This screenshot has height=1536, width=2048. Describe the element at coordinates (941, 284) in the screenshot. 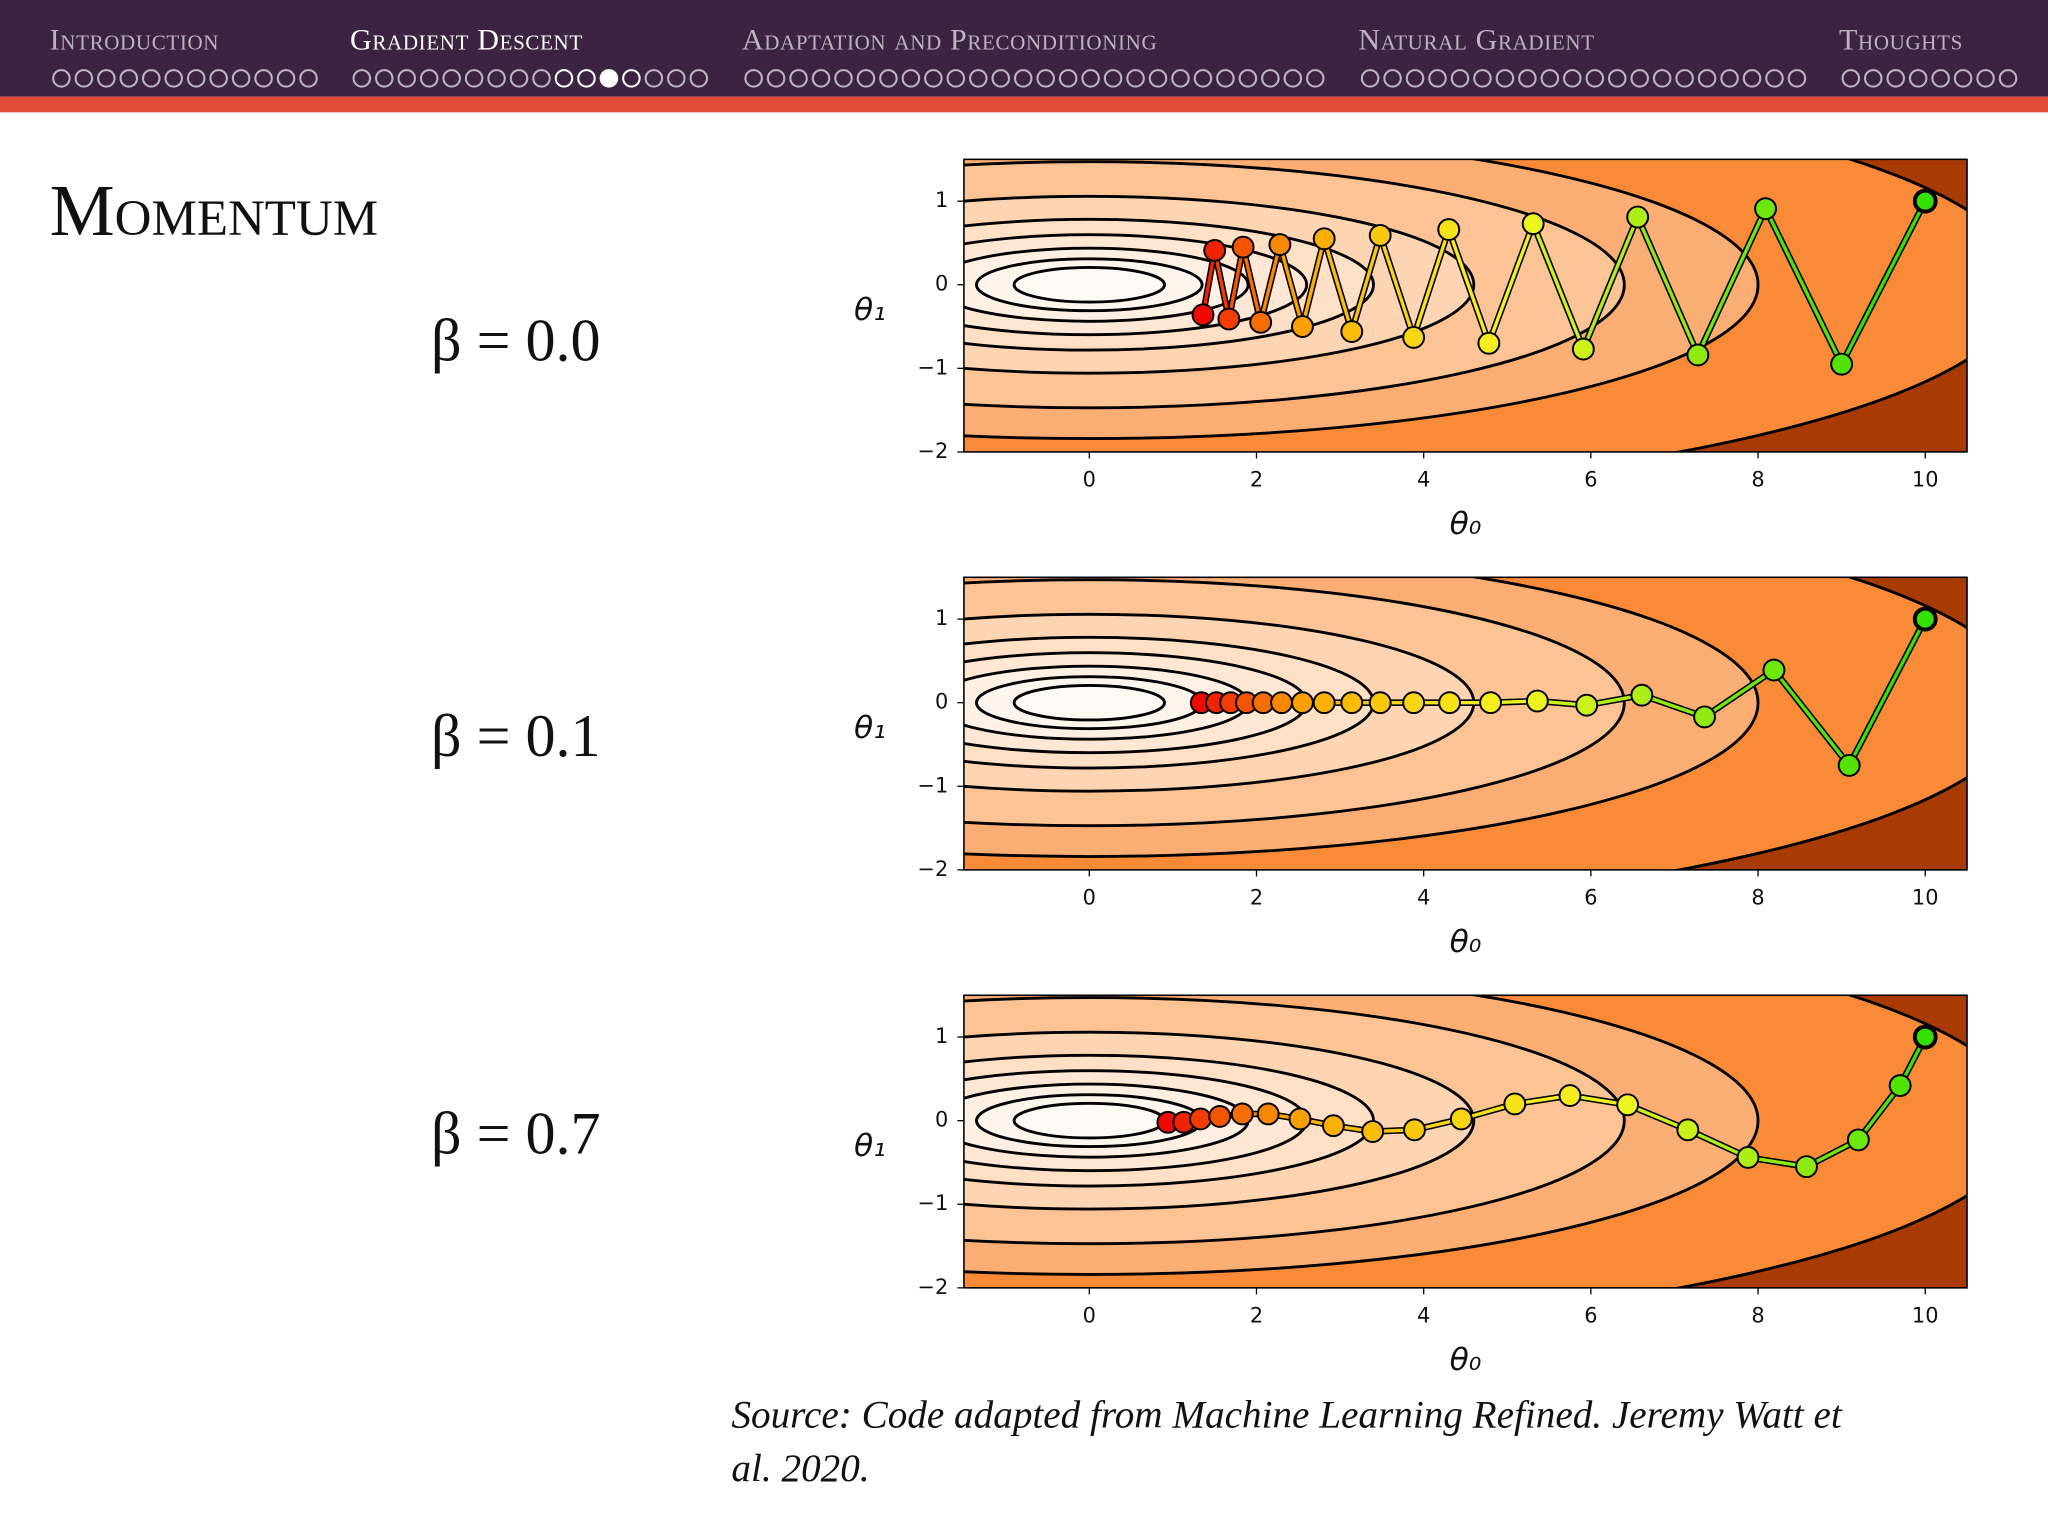

I see `y-tick-label: 0` at that location.